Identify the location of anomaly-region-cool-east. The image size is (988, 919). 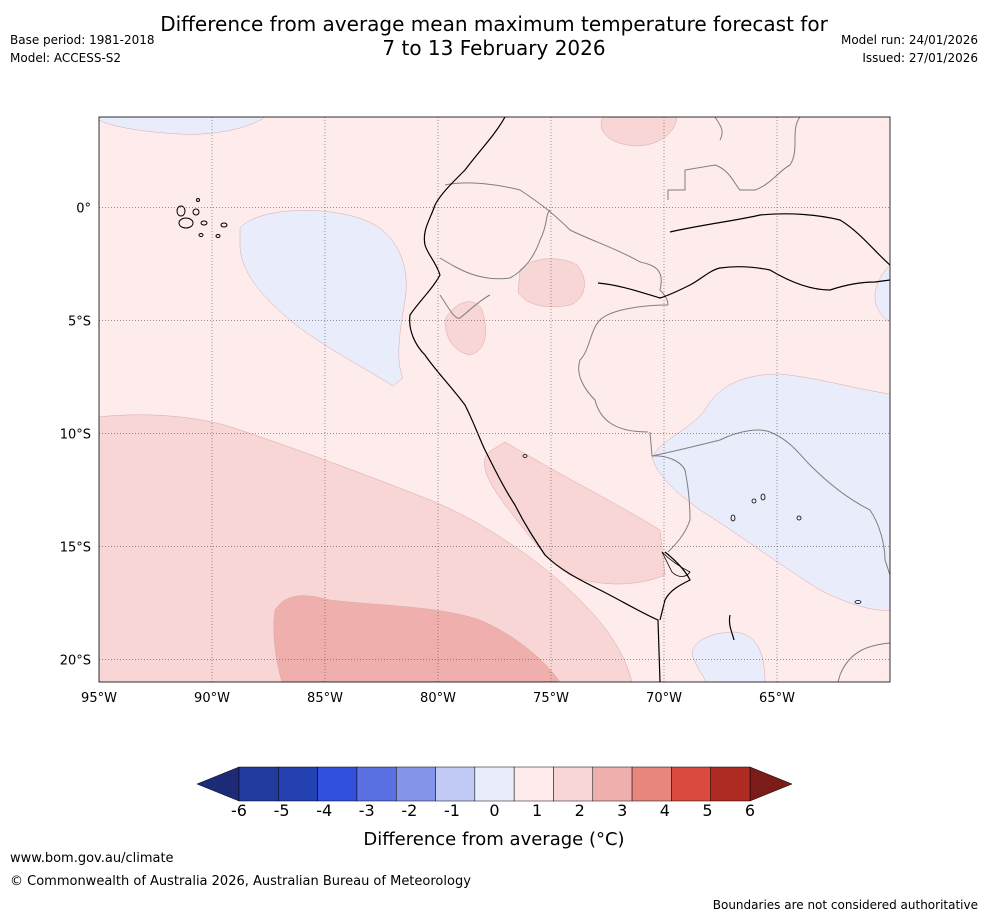
(882, 293).